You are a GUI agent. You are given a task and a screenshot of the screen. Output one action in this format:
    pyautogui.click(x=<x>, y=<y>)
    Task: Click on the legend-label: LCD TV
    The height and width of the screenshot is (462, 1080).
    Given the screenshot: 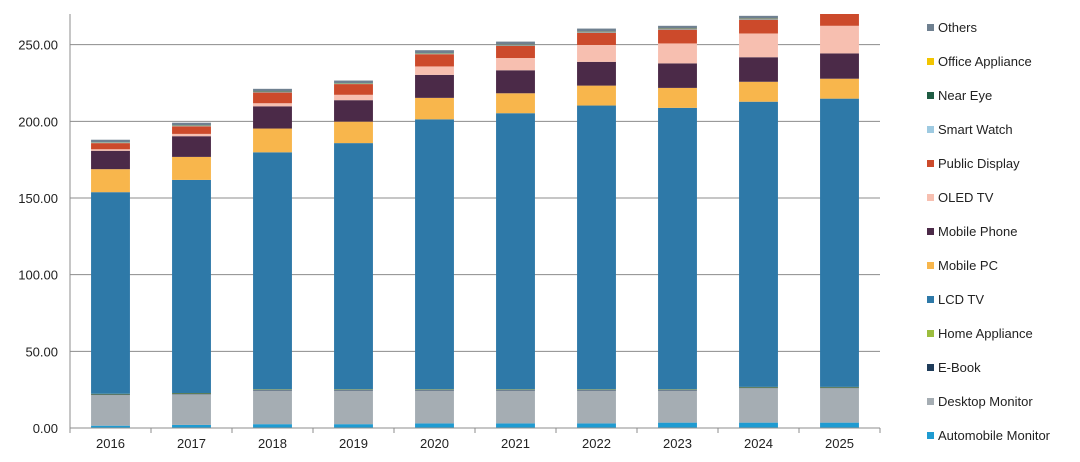 What is the action you would take?
    pyautogui.click(x=961, y=299)
    